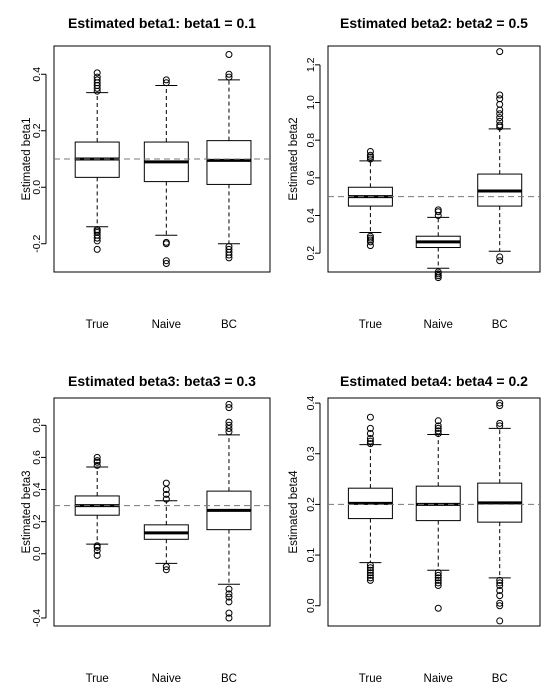 The width and height of the screenshot is (549, 696). What do you see at coordinates (294, 158) in the screenshot?
I see `y-axis-title: Estimated beta2` at bounding box center [294, 158].